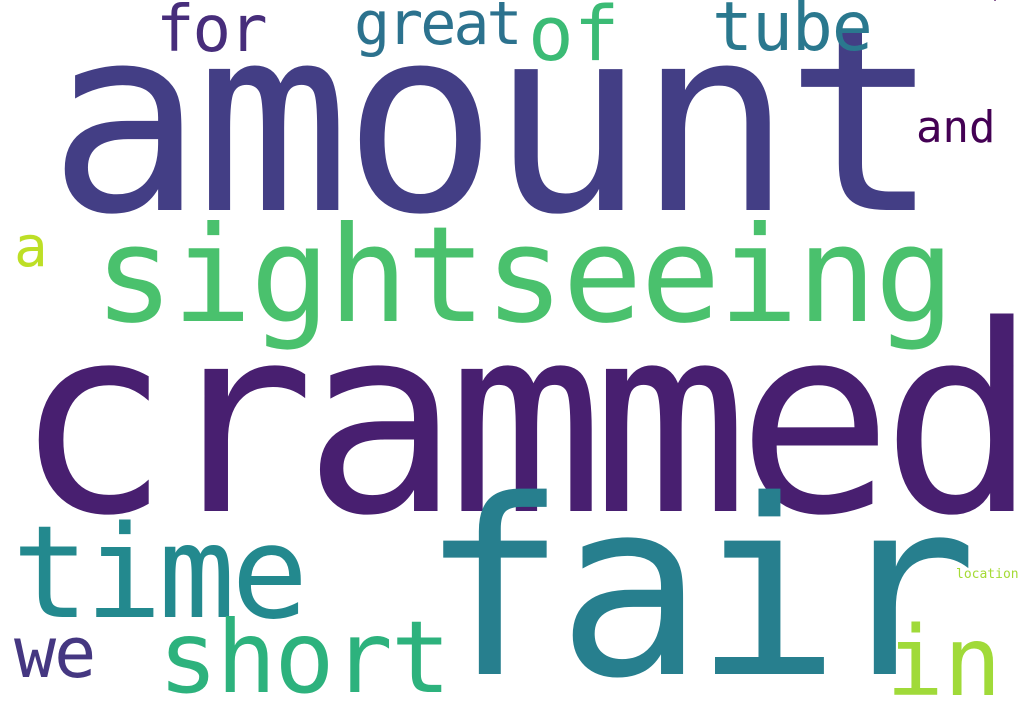 This screenshot has width=1024, height=720. What do you see at coordinates (956, 127) in the screenshot?
I see `word-and: and` at bounding box center [956, 127].